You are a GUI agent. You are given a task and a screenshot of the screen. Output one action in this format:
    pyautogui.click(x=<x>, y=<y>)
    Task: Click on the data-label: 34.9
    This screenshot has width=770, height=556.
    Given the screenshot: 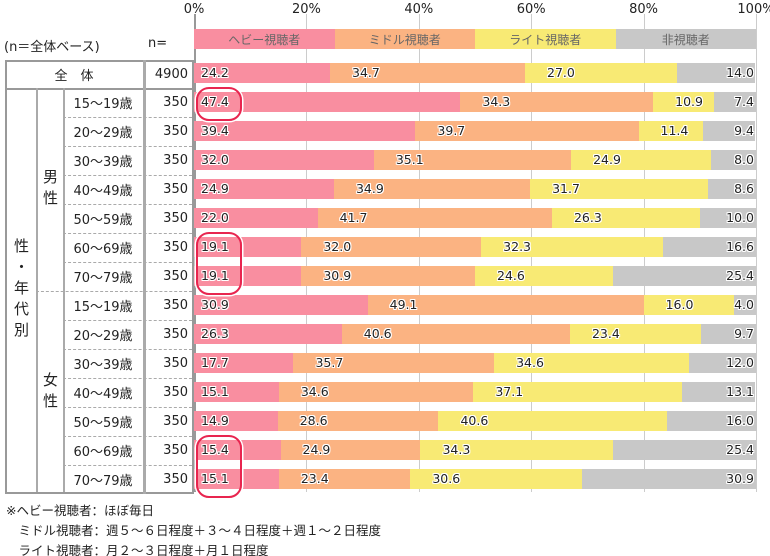 What is the action you would take?
    pyautogui.click(x=369, y=188)
    